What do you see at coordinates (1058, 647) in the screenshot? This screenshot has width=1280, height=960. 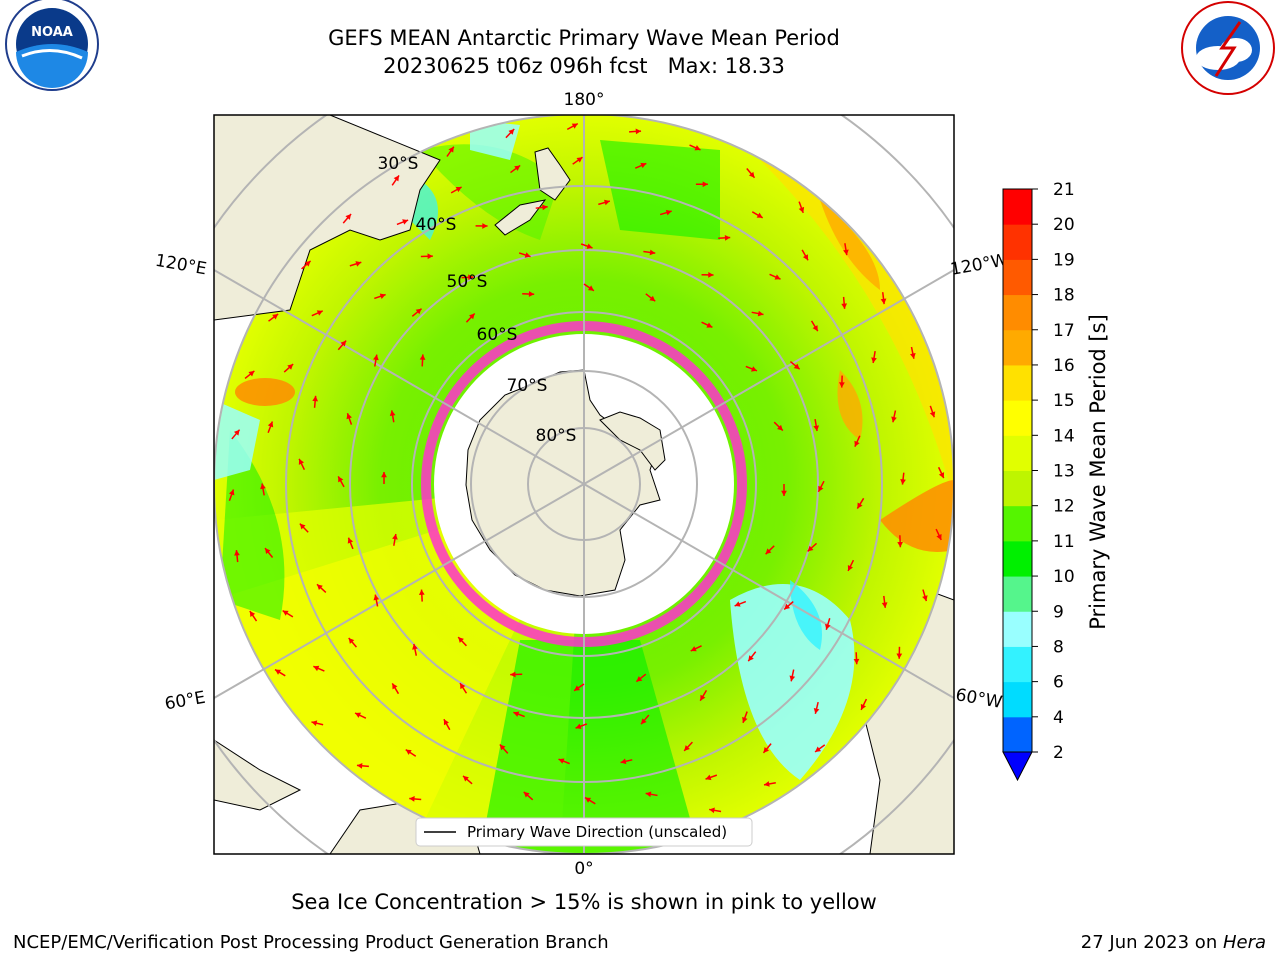 I see `colorbar-tick-label: 8` at bounding box center [1058, 647].